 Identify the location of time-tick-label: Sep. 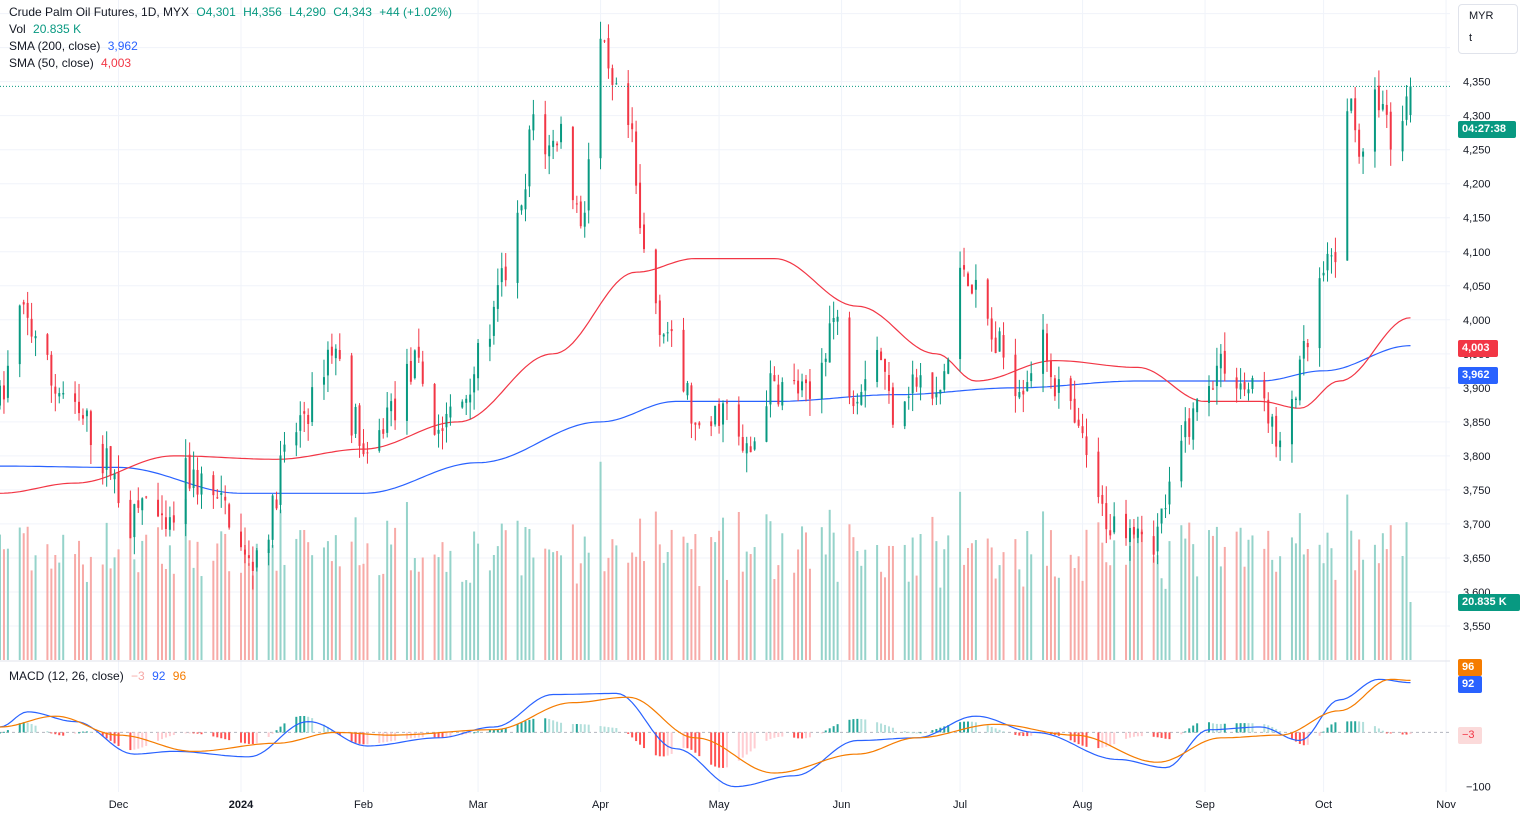
(1205, 805).